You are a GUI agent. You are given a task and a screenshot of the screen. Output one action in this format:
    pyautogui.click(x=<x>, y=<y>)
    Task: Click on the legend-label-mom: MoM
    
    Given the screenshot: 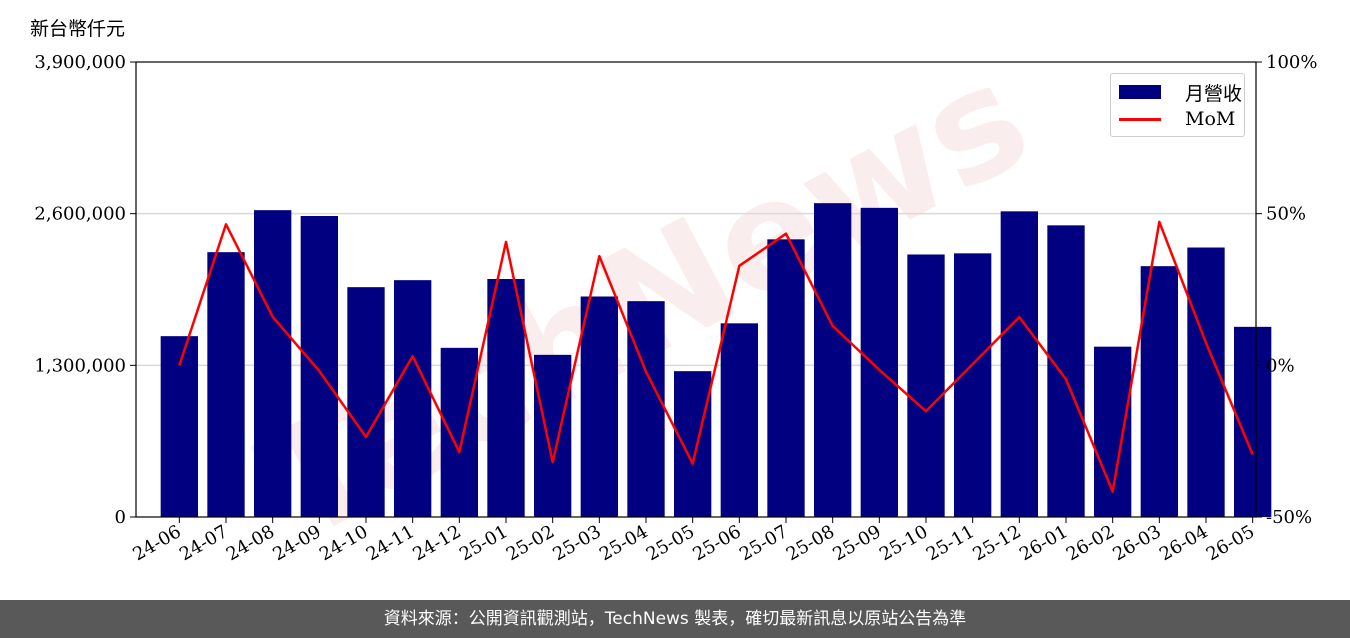 What is the action you would take?
    pyautogui.click(x=1210, y=119)
    